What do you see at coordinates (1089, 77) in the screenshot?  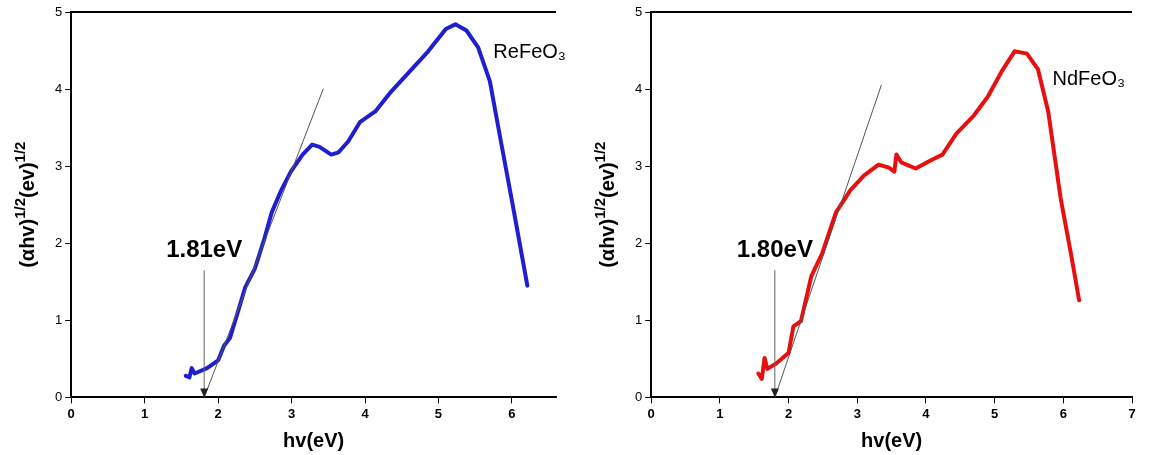 I see `series-label: NdFeO₃` at bounding box center [1089, 77].